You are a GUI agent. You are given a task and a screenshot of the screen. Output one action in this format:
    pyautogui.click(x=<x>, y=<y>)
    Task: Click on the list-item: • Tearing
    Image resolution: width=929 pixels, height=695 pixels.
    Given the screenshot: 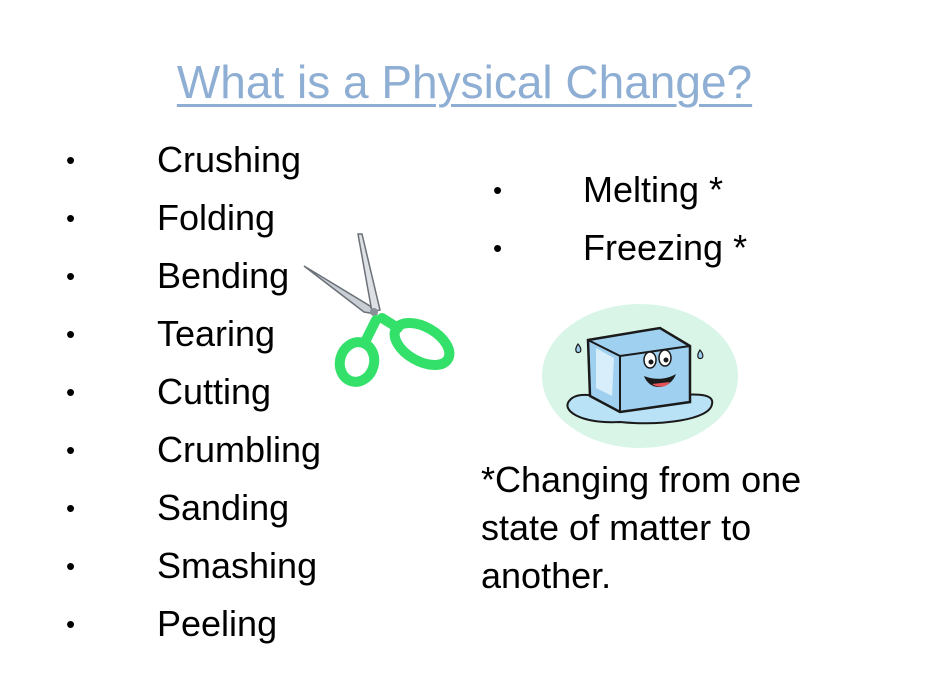 What is the action you would take?
    pyautogui.click(x=193, y=343)
    